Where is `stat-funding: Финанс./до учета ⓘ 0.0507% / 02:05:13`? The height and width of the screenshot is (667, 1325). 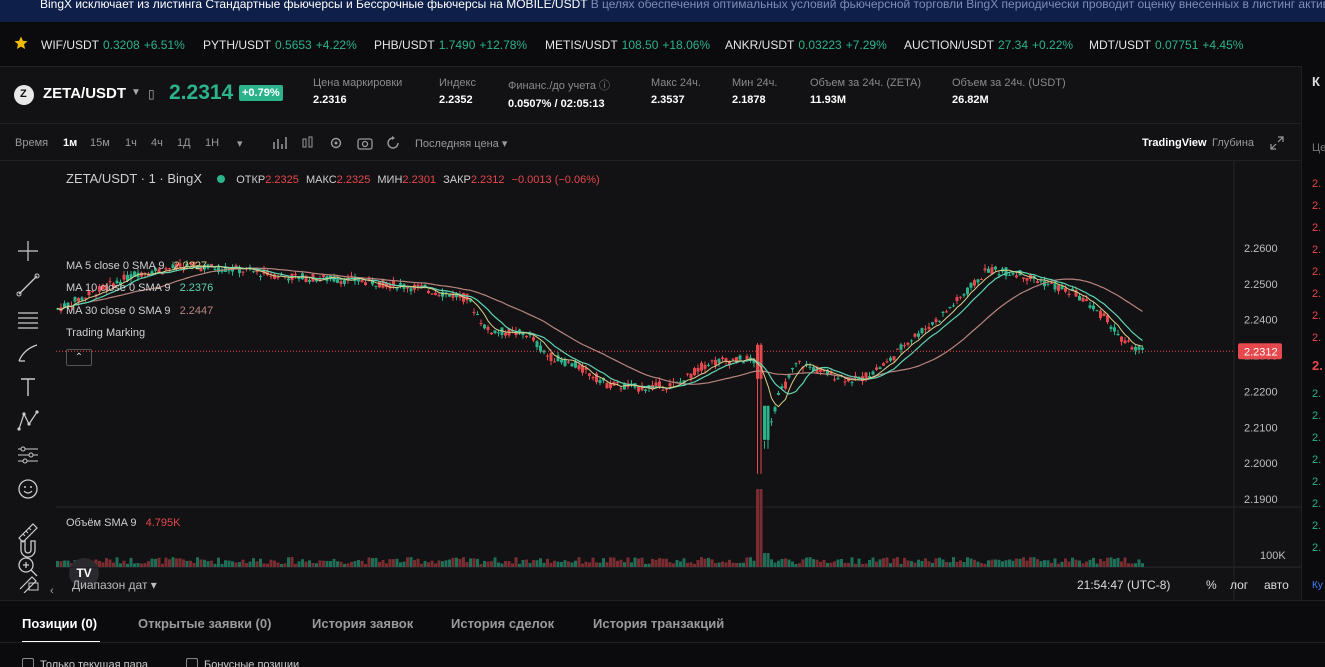 stat-funding: Финанс./до учета ⓘ 0.0507% / 02:05:13 is located at coordinates (559, 93).